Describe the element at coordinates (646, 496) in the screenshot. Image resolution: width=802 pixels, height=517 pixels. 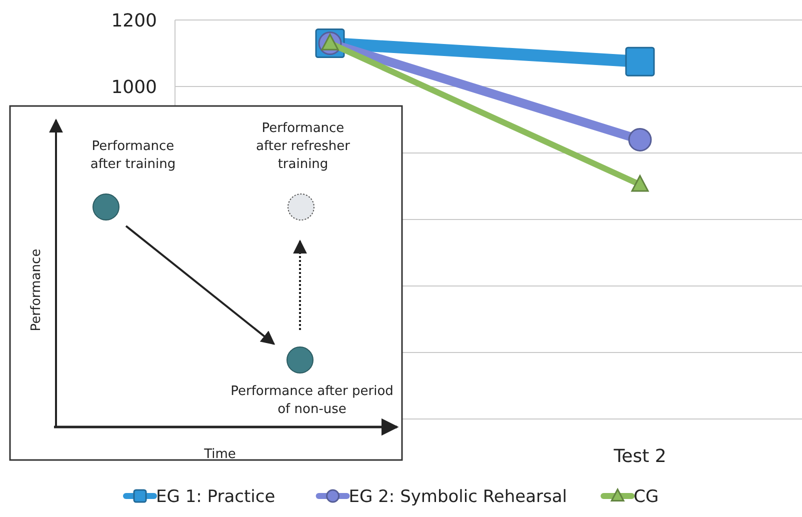
I see `legend-label: CG` at that location.